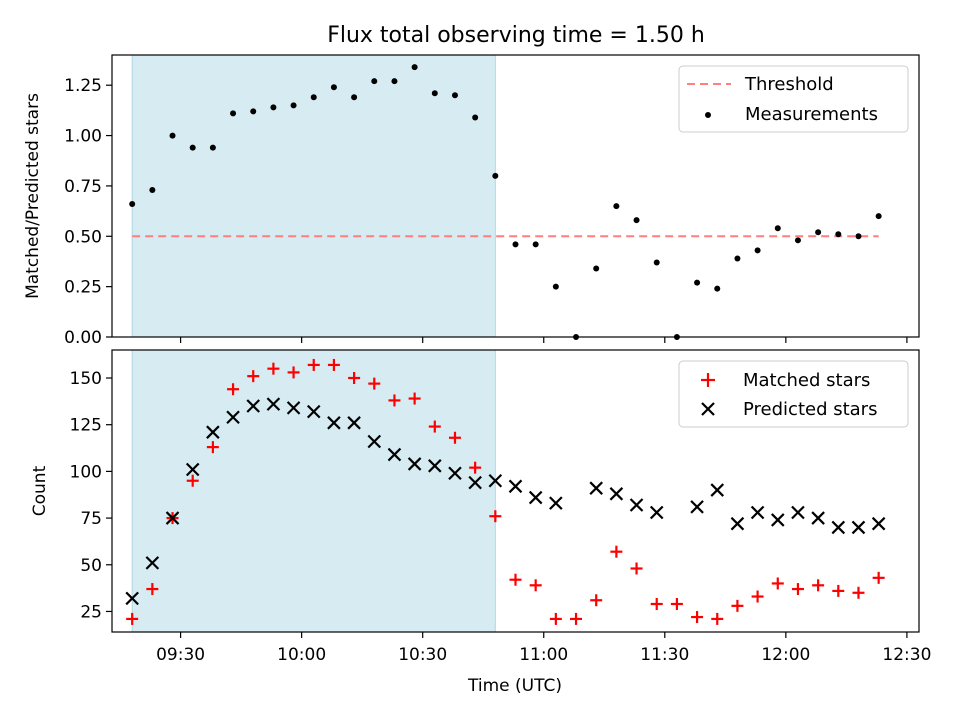 Image resolution: width=960 pixels, height=720 pixels. I want to click on legend-measurements-marker, so click(708, 115).